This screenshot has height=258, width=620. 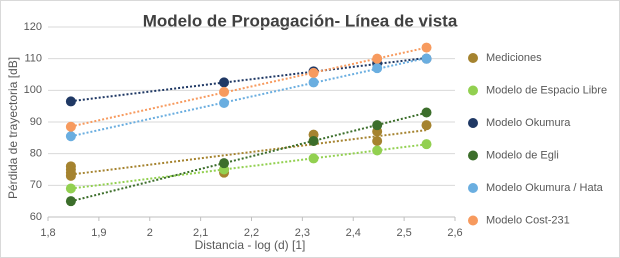 What do you see at coordinates (200, 233) in the screenshot?
I see `x-tick-label: 2,1` at bounding box center [200, 233].